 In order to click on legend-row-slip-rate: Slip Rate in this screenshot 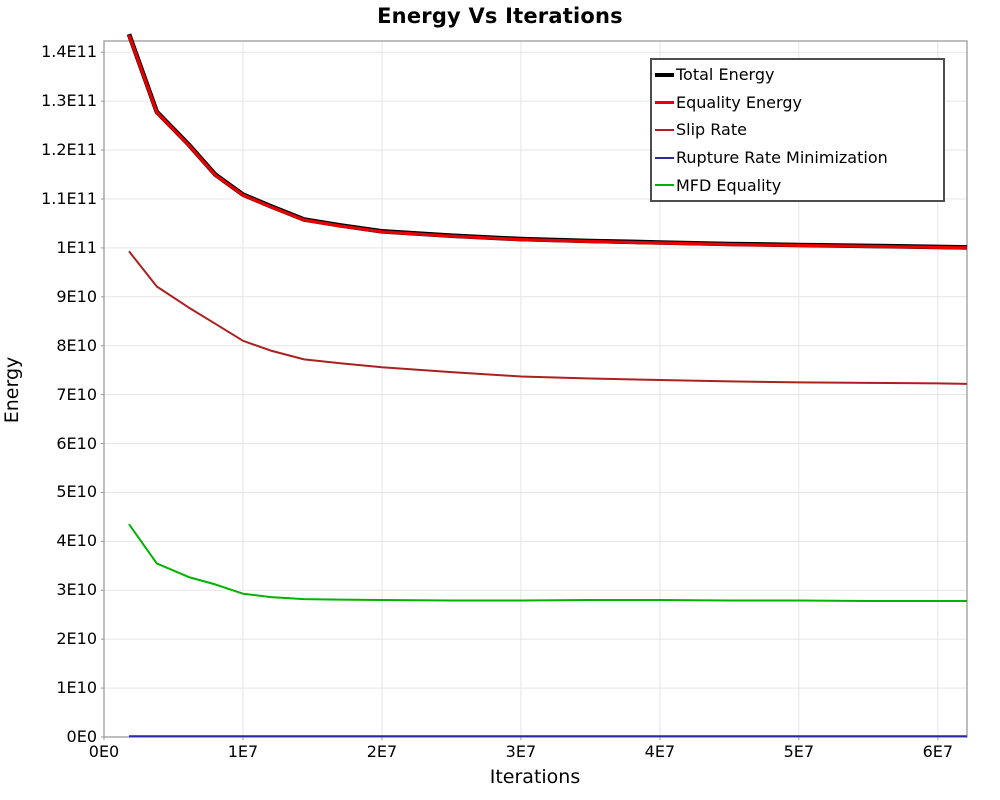, I will do `click(797, 130)`.